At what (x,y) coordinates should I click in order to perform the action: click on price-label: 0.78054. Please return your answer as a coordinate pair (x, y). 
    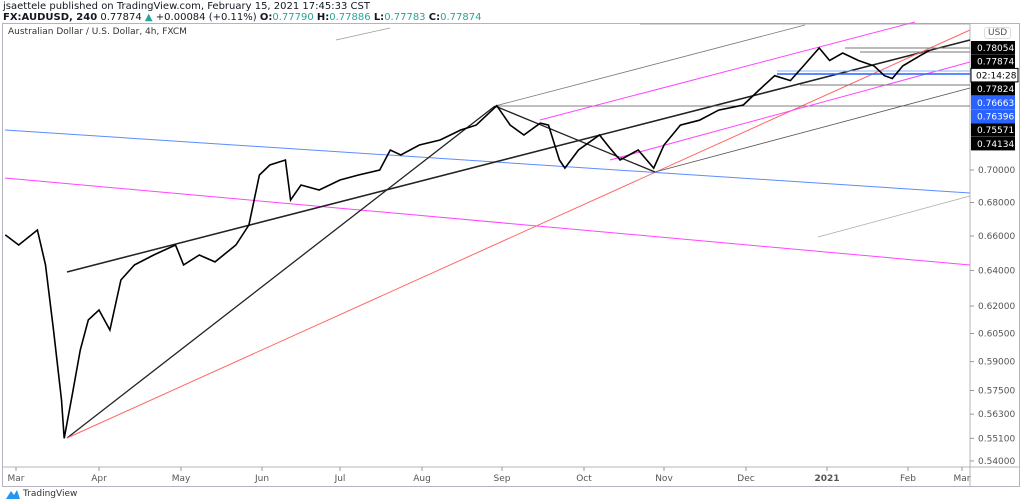
    Looking at the image, I should click on (995, 49).